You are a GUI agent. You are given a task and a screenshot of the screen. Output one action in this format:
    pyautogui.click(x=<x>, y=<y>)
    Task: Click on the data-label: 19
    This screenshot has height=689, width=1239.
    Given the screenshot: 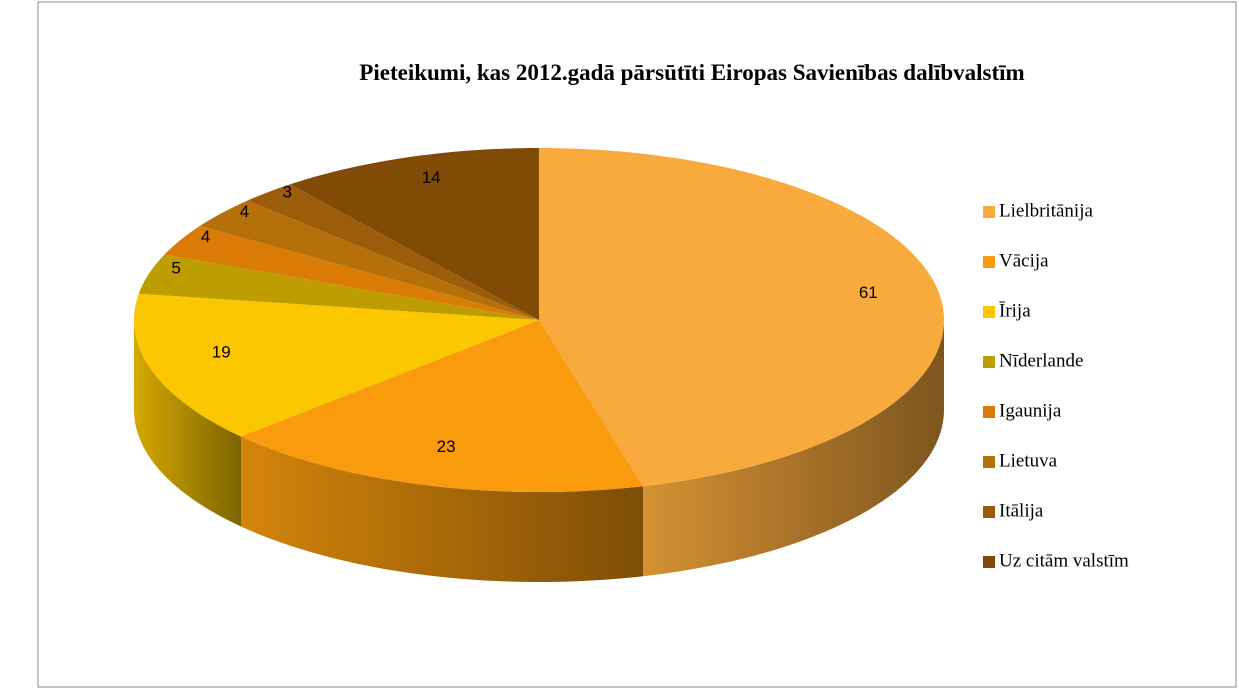 What is the action you would take?
    pyautogui.click(x=221, y=352)
    